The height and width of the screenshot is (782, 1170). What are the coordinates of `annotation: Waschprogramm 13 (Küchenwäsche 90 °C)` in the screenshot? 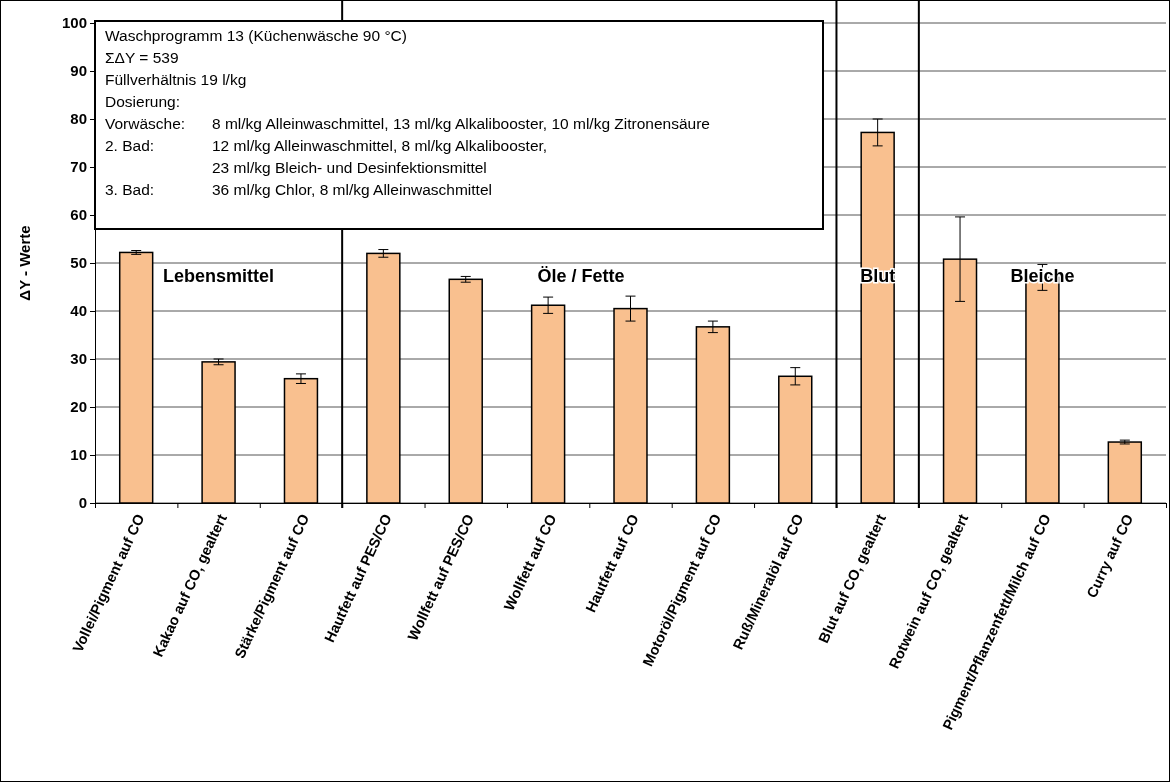 It's located at (256, 35).